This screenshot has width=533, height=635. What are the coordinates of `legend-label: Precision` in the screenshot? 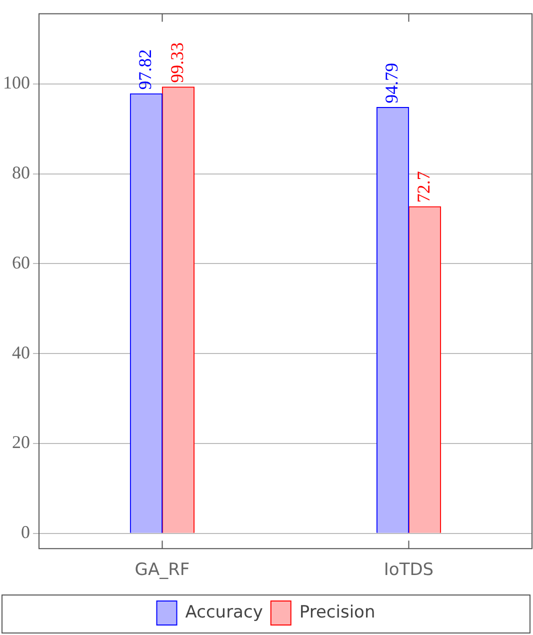 It's located at (337, 612).